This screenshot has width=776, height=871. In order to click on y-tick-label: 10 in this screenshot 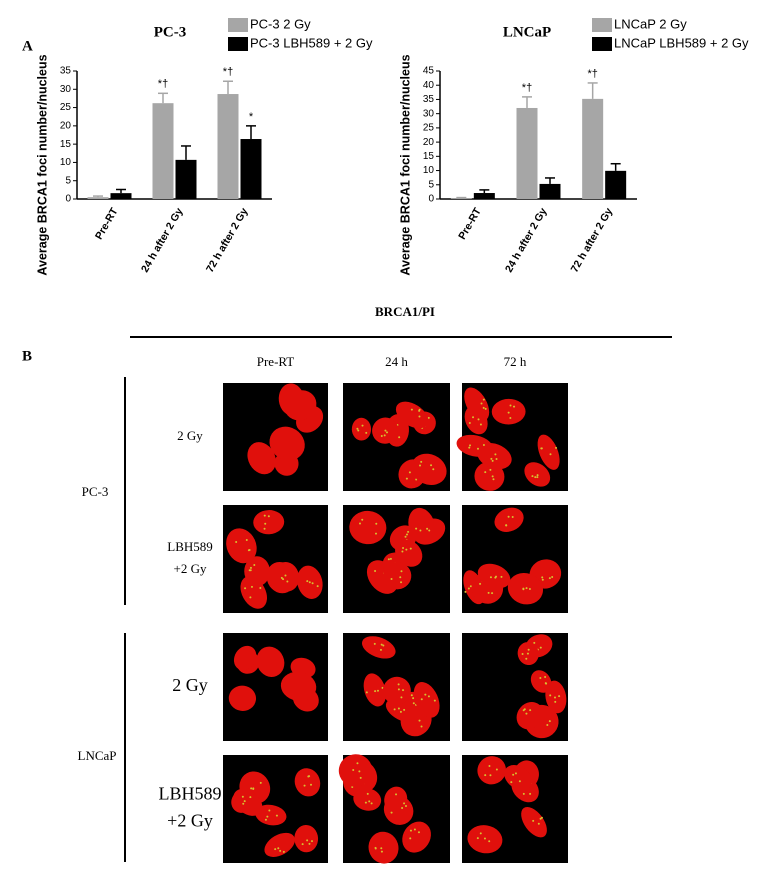, I will do `click(66, 162)`.